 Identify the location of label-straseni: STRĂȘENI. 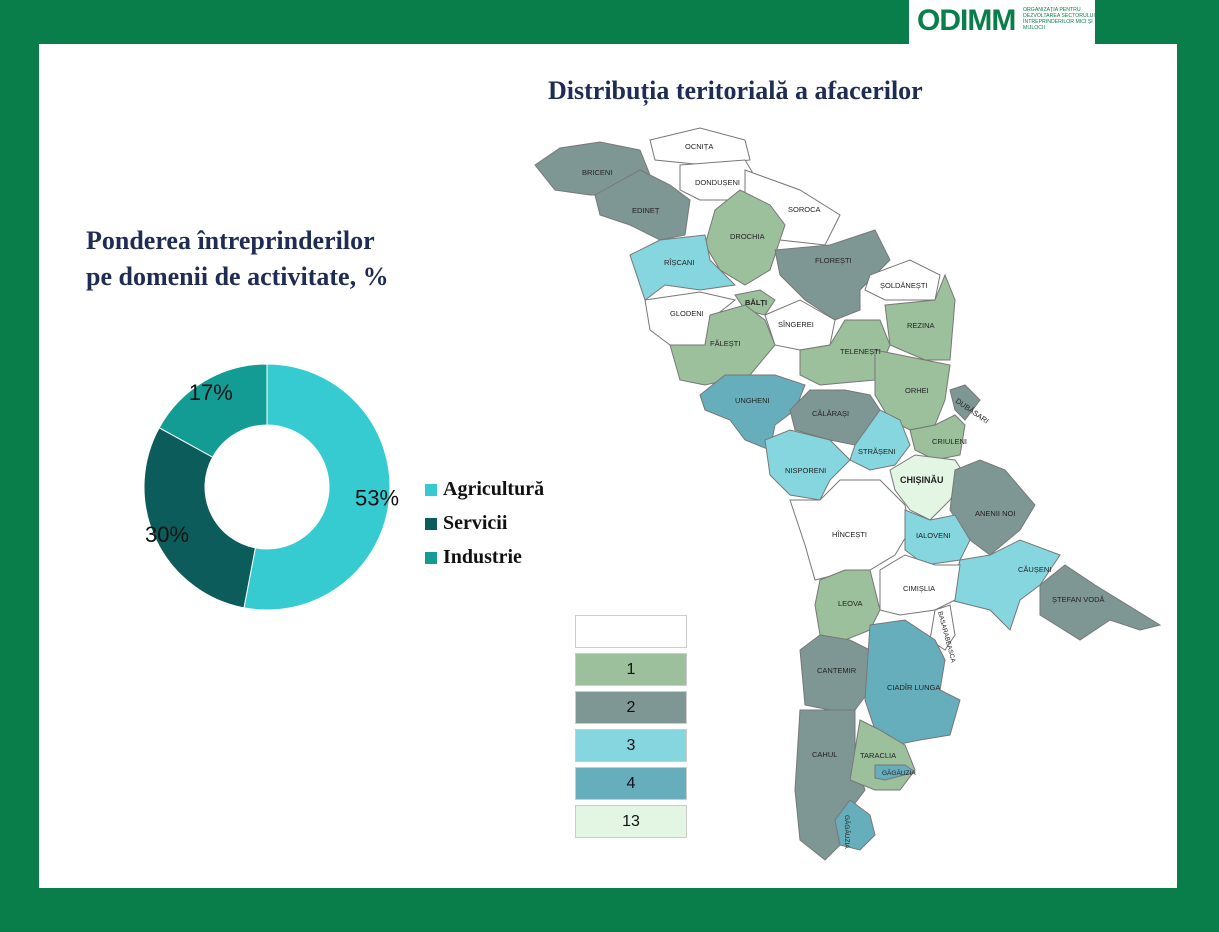
(877, 451).